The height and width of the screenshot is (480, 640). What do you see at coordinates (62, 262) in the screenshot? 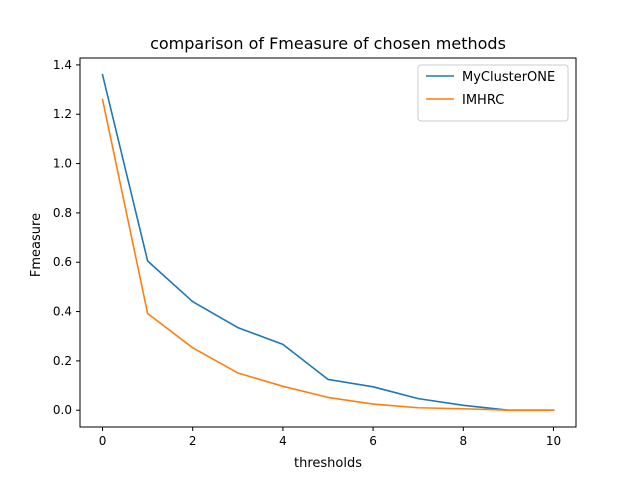
I see `y-tick-label: 0.6` at bounding box center [62, 262].